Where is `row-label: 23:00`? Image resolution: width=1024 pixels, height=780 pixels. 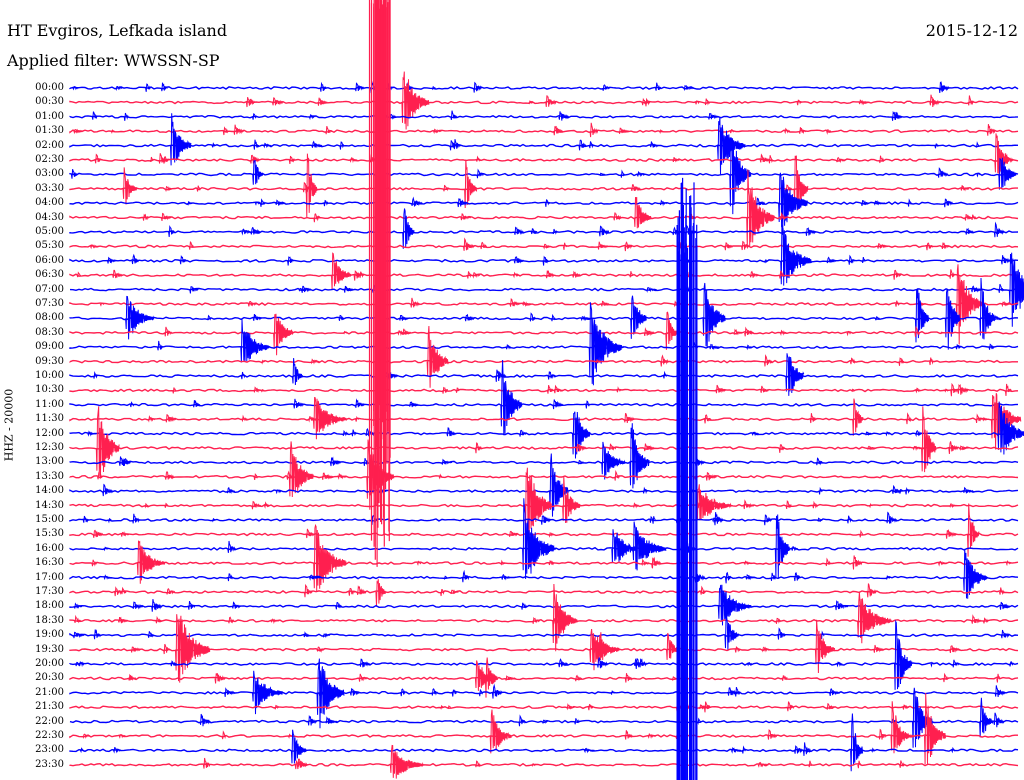 row-label: 23:00 is located at coordinates (49, 750).